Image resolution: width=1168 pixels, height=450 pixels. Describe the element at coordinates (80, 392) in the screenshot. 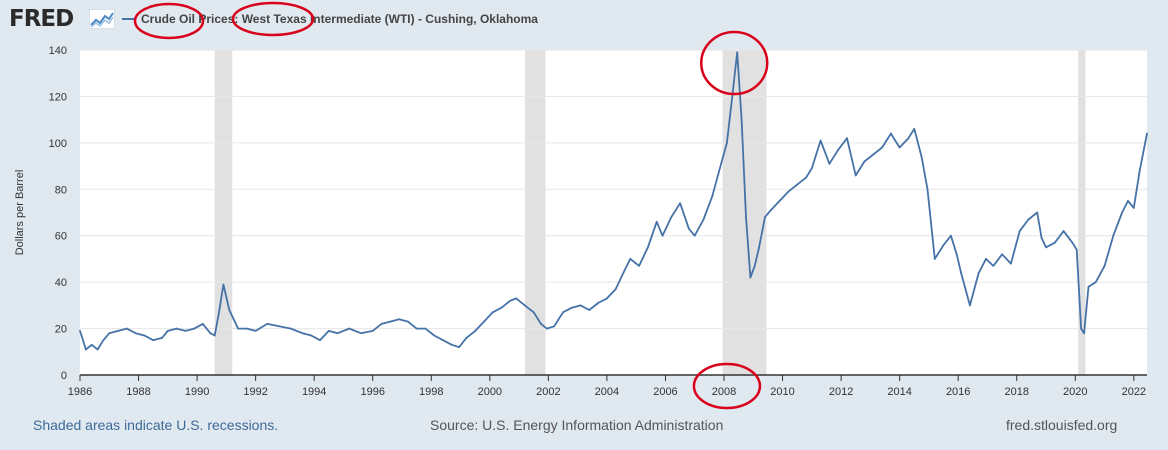

I see `x-tick-label: 1986` at that location.